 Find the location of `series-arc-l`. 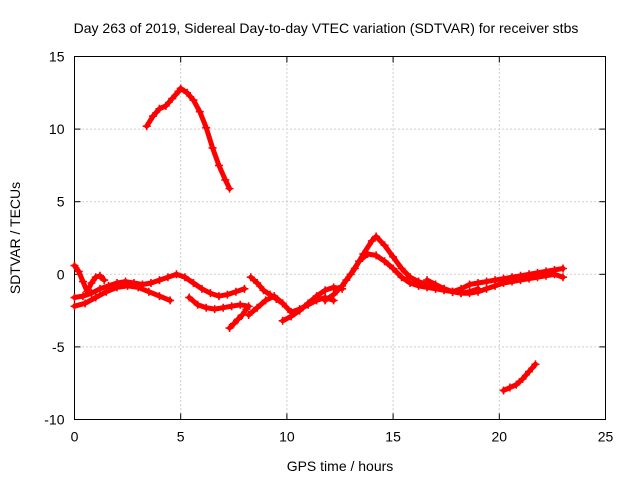

series-arc-l is located at coordinates (495, 280).